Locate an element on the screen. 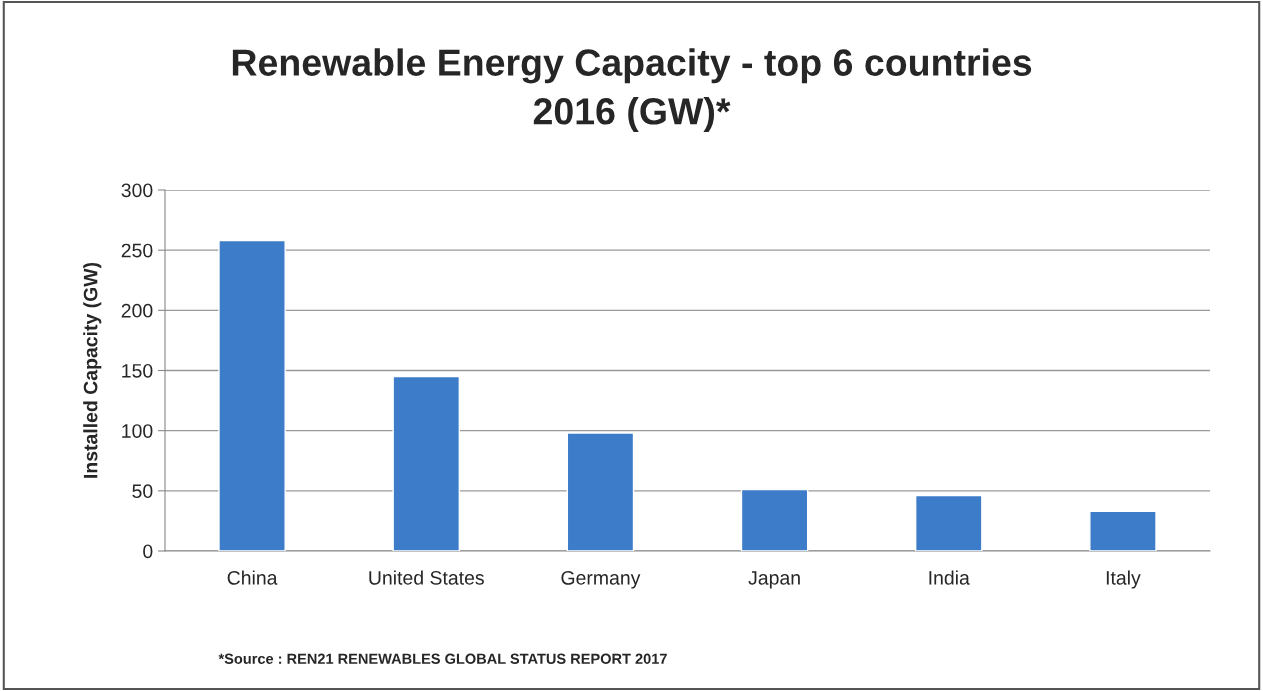  x-tick-label: Japan is located at coordinates (774, 580).